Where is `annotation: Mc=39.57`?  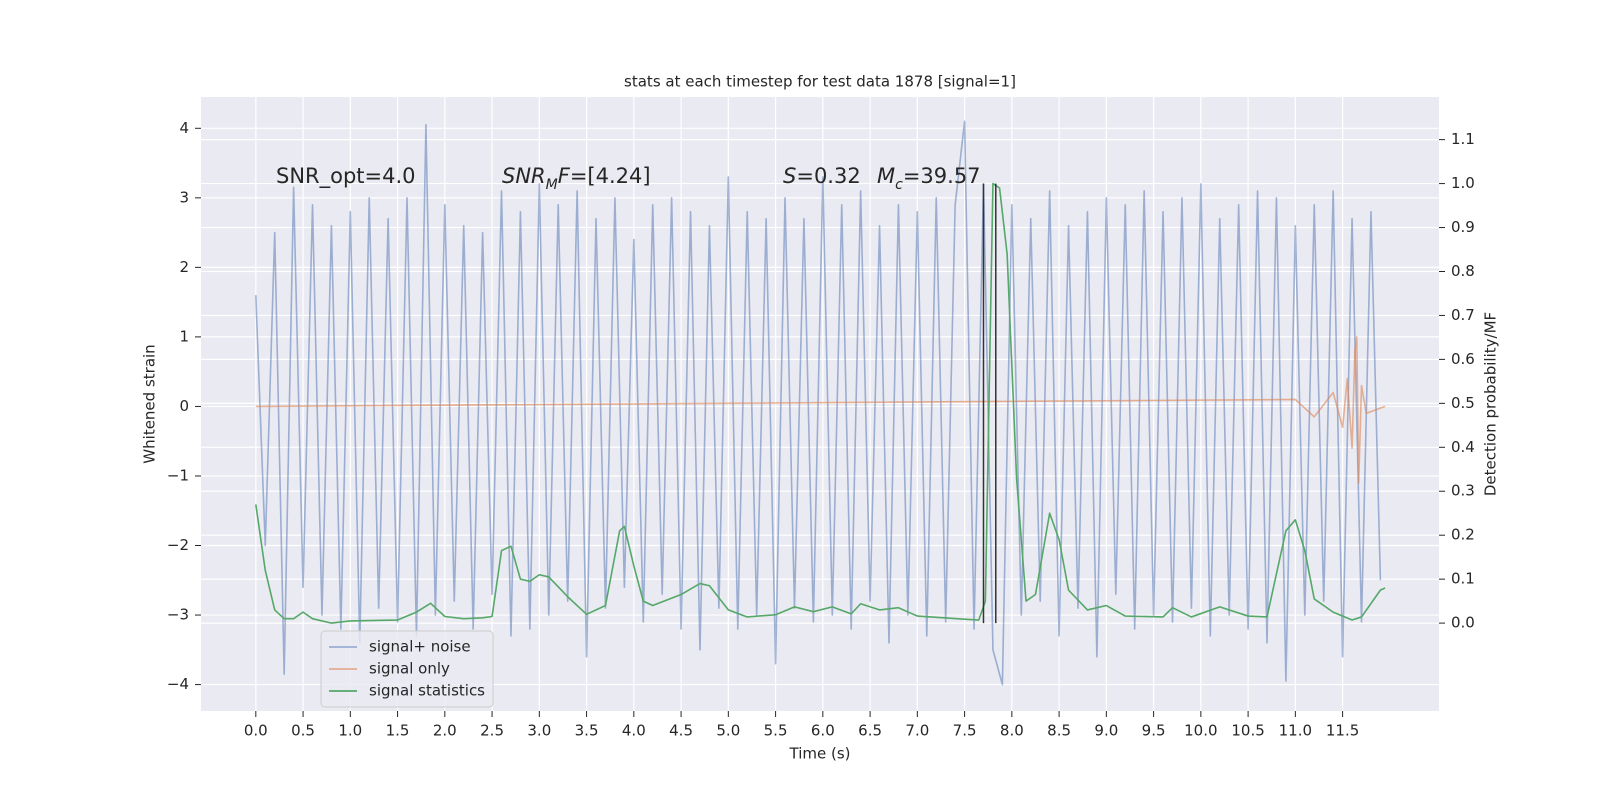 annotation: Mc=39.57 is located at coordinates (929, 178).